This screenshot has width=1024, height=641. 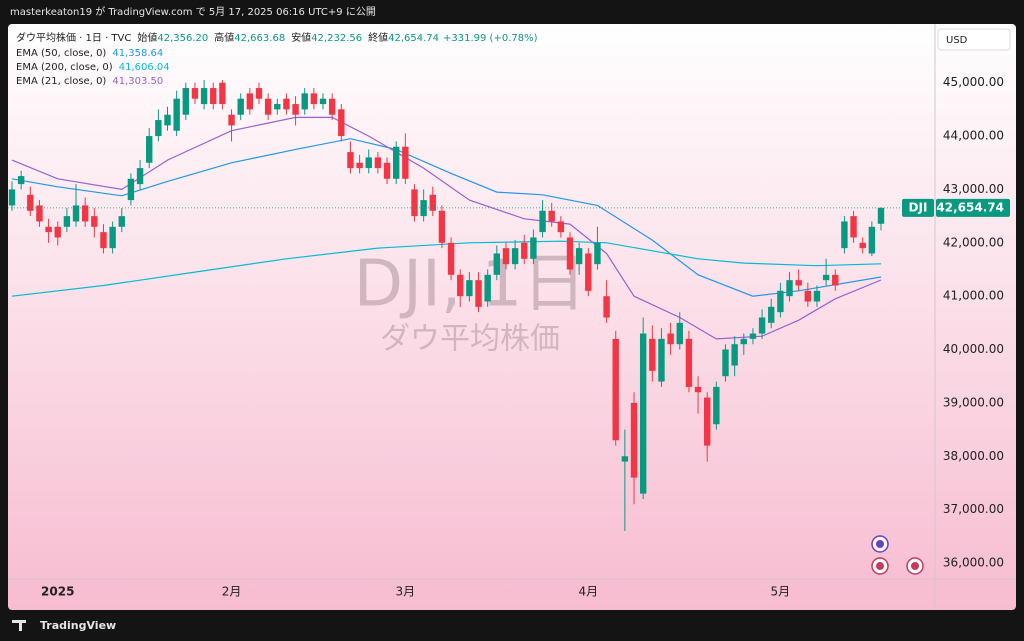 I want to click on legend-entry: EMA (21, close, 0) 41,303.50, so click(x=89, y=81).